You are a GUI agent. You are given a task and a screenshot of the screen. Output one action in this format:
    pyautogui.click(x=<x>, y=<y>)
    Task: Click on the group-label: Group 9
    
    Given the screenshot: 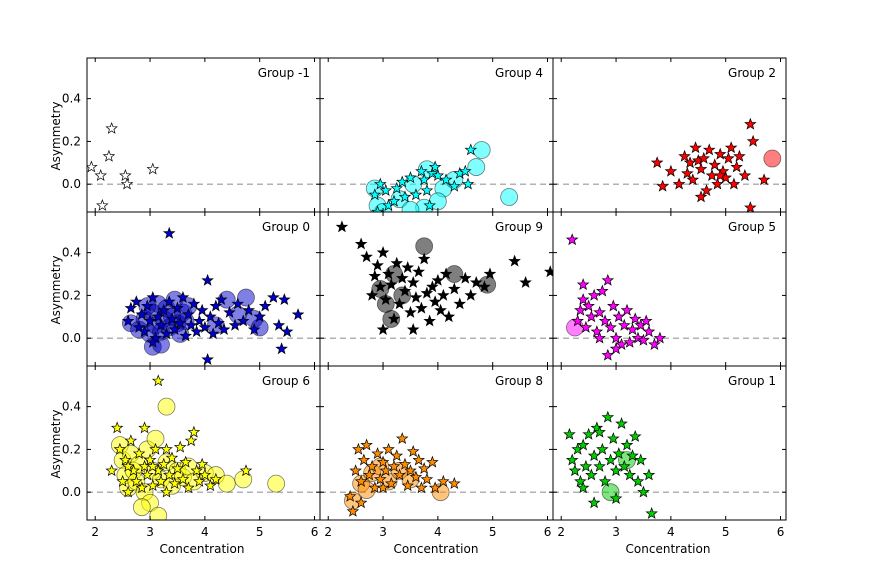 What is the action you would take?
    pyautogui.click(x=519, y=227)
    